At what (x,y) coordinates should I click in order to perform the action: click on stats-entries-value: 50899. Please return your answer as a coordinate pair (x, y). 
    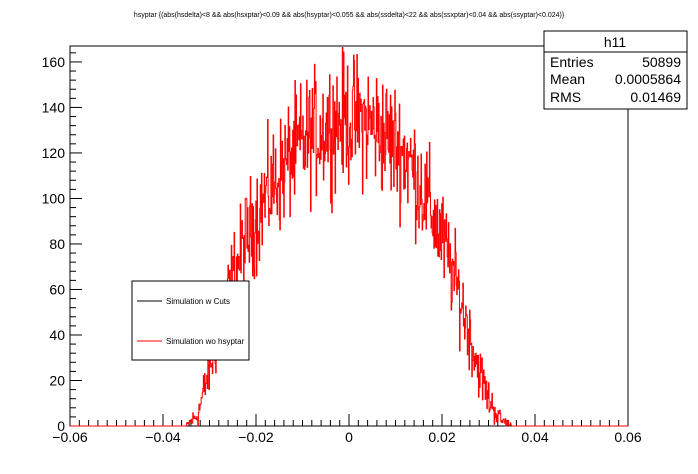
    Looking at the image, I should click on (661, 62).